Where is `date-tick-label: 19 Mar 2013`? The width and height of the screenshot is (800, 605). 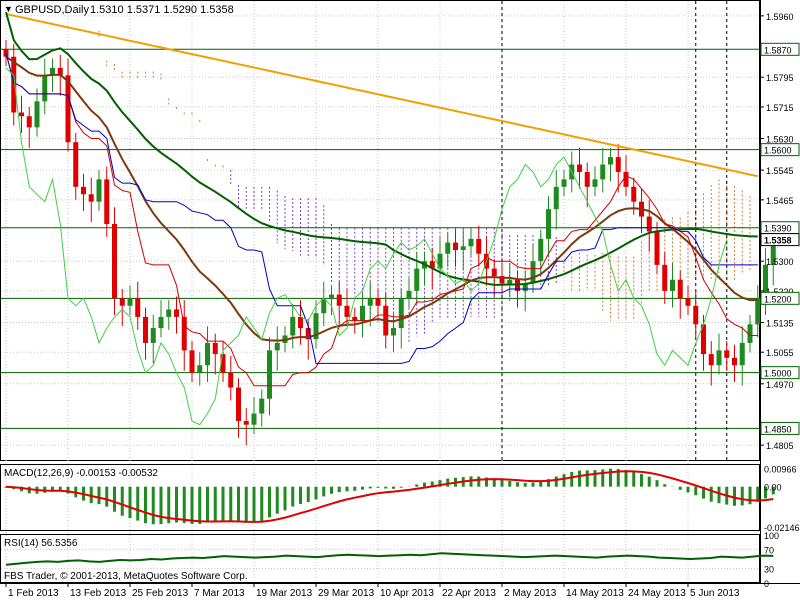
date-tick-label: 19 Mar 2013 is located at coordinates (284, 593).